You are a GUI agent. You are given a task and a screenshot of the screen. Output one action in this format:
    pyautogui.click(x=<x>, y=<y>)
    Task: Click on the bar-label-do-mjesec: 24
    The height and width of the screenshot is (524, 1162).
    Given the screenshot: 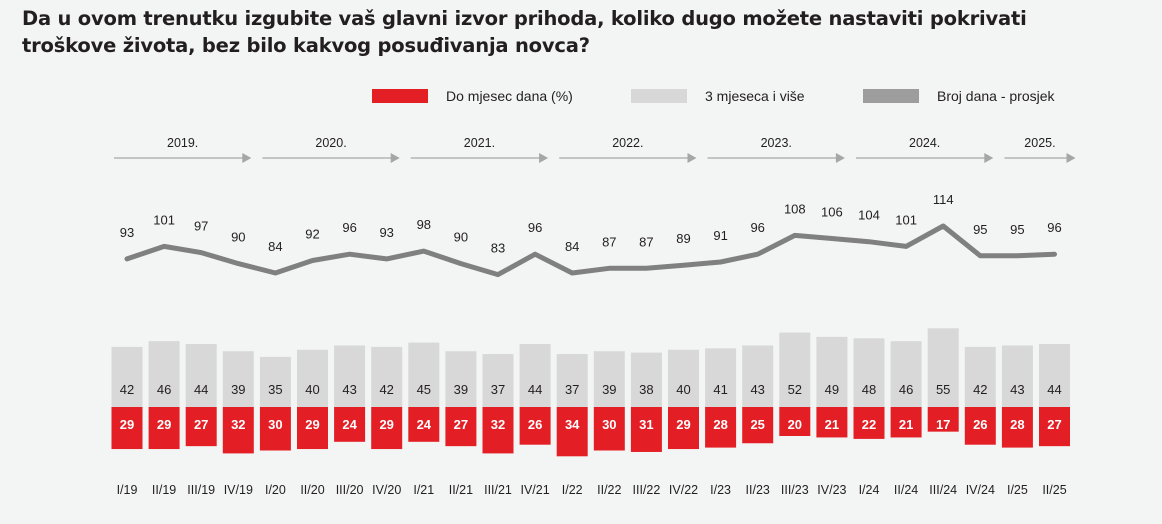 What is the action you would take?
    pyautogui.click(x=424, y=424)
    